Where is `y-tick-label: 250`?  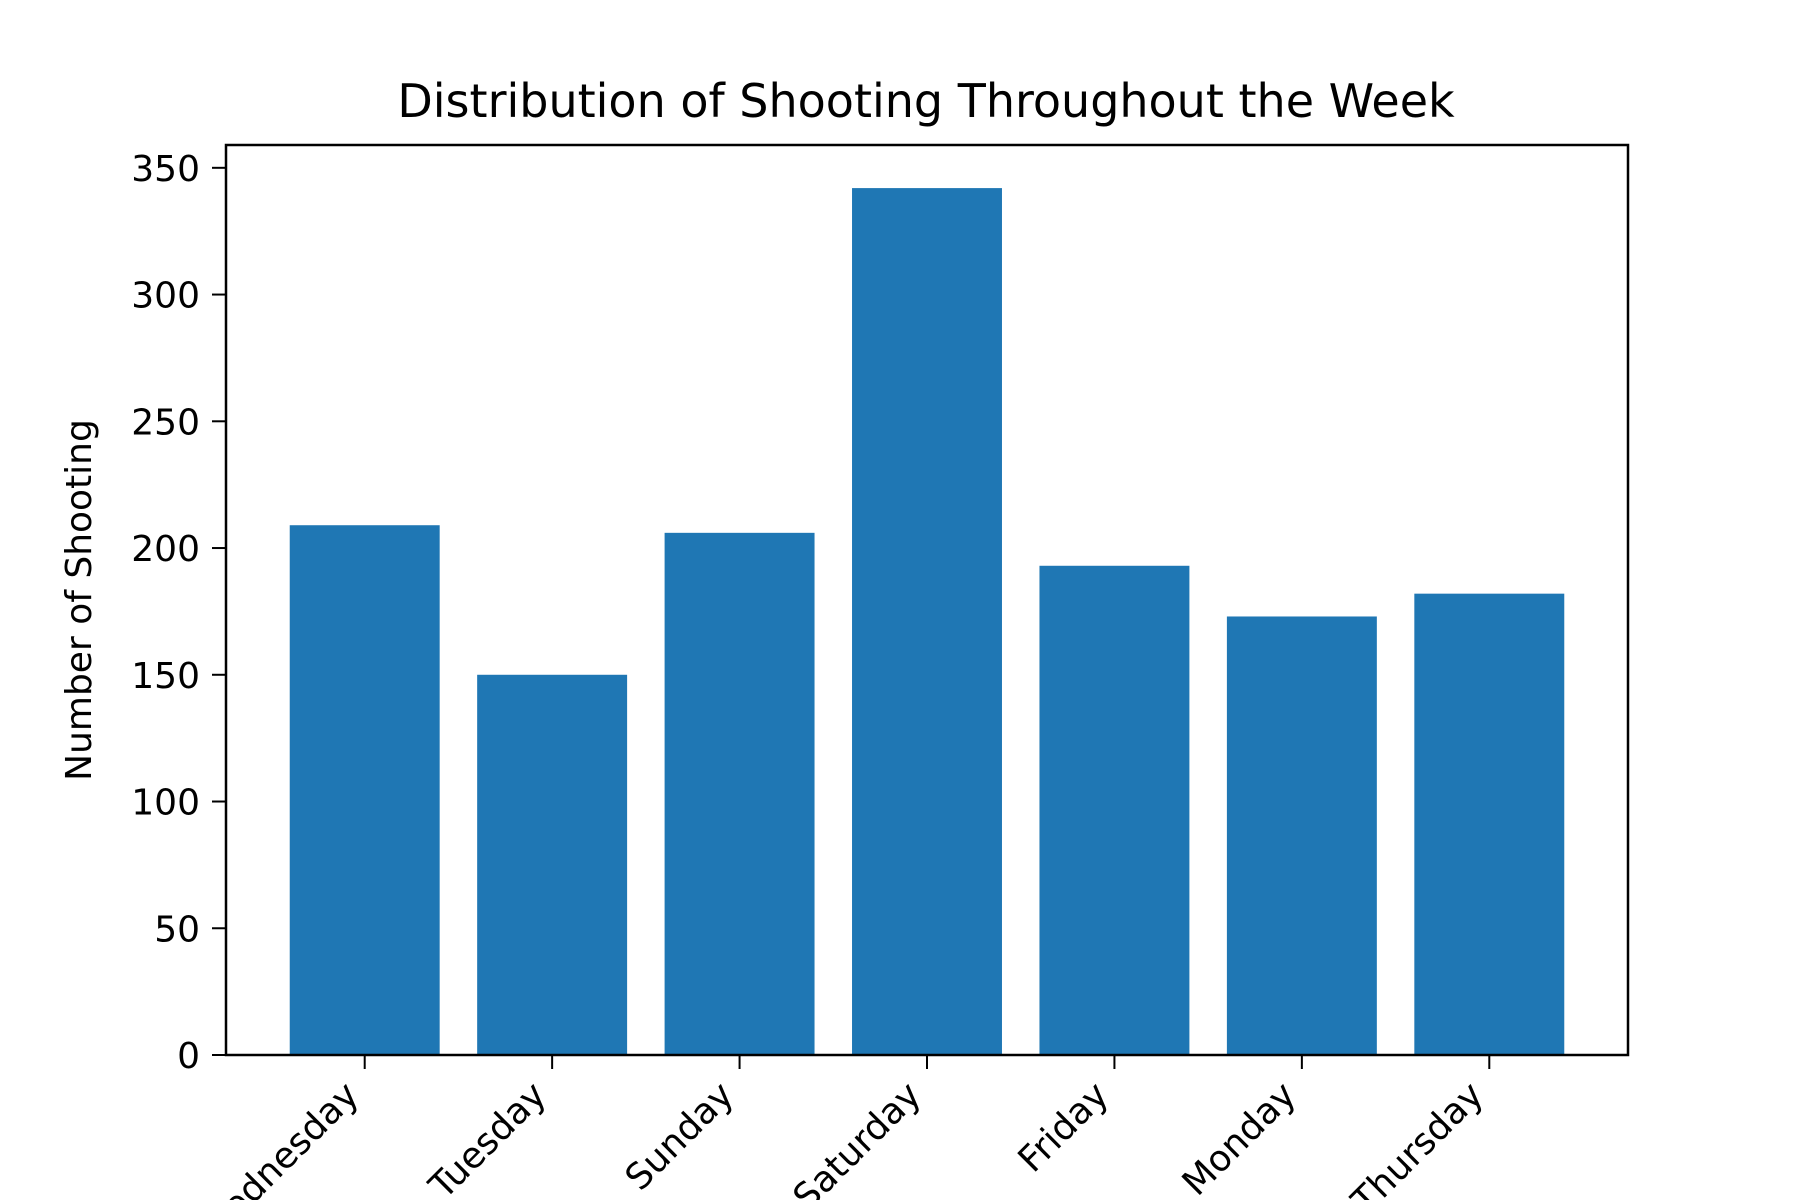 y-tick-label: 250 is located at coordinates (165, 422).